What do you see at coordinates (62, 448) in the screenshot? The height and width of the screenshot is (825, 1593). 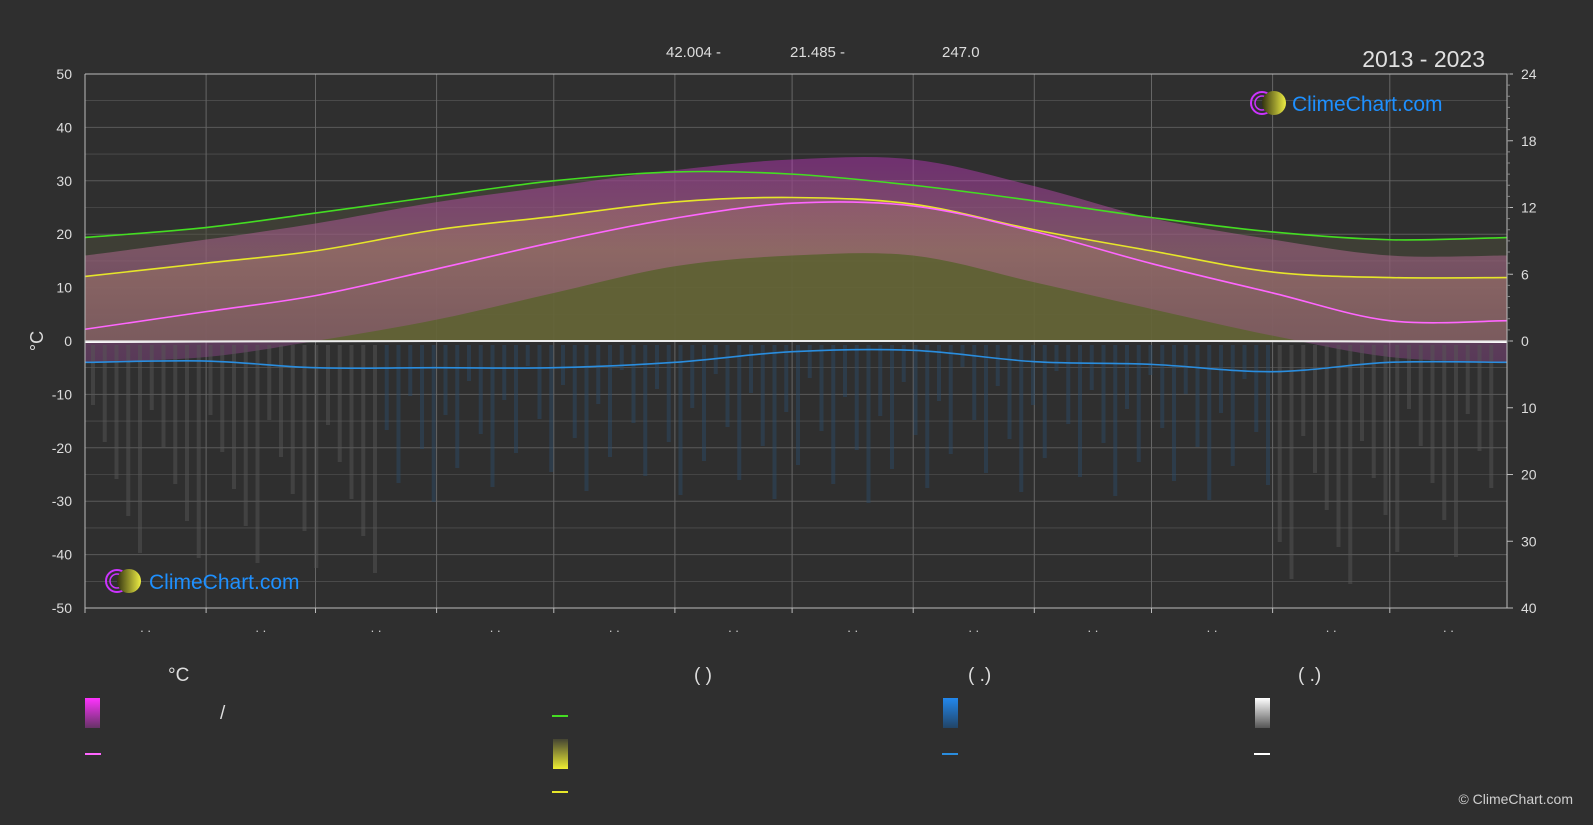 I see `left-tick-label: -20` at bounding box center [62, 448].